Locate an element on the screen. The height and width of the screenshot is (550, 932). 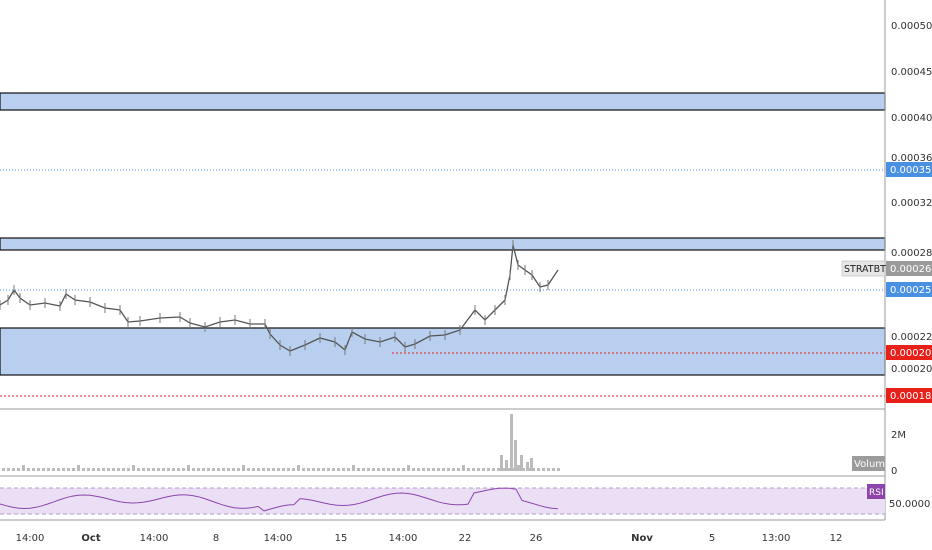
zone-mid is located at coordinates (443, 244).